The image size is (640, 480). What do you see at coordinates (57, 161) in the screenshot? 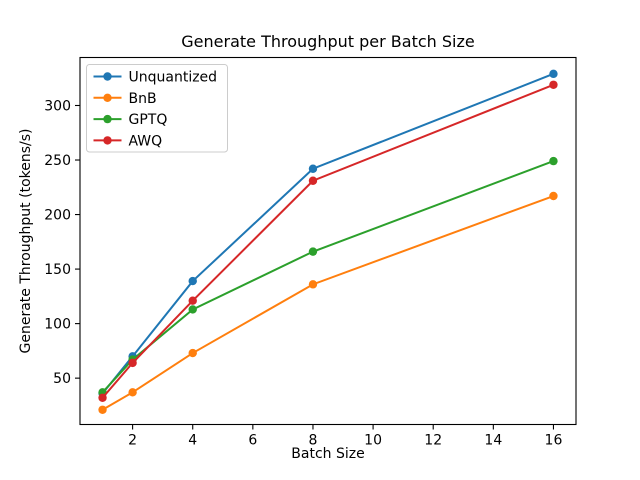
I see `y-tick-label: 250` at bounding box center [57, 161].